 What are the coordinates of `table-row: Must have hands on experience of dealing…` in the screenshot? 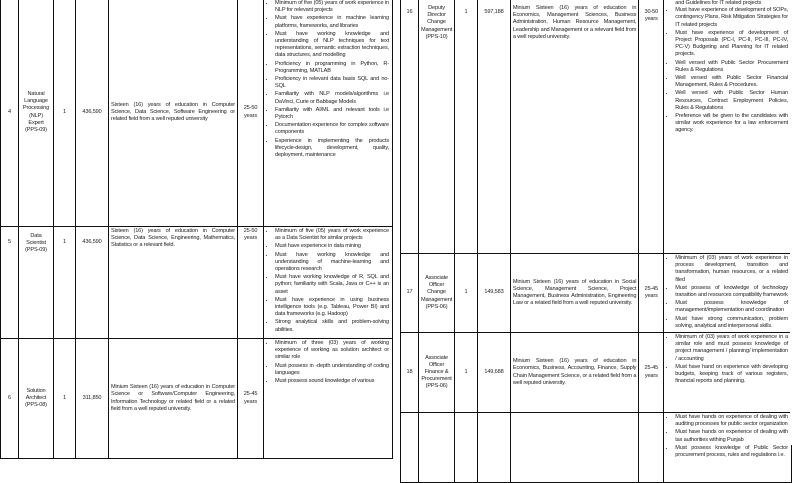 It's located at (596, 447).